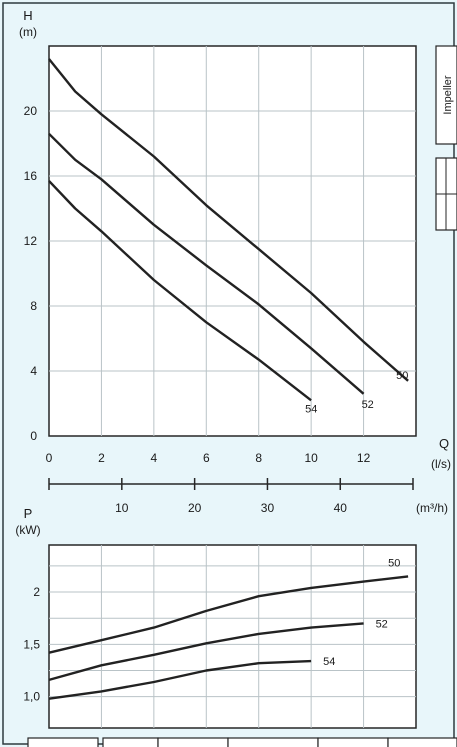  Describe the element at coordinates (31, 111) in the screenshot. I see `head-tick-label: 20` at that location.